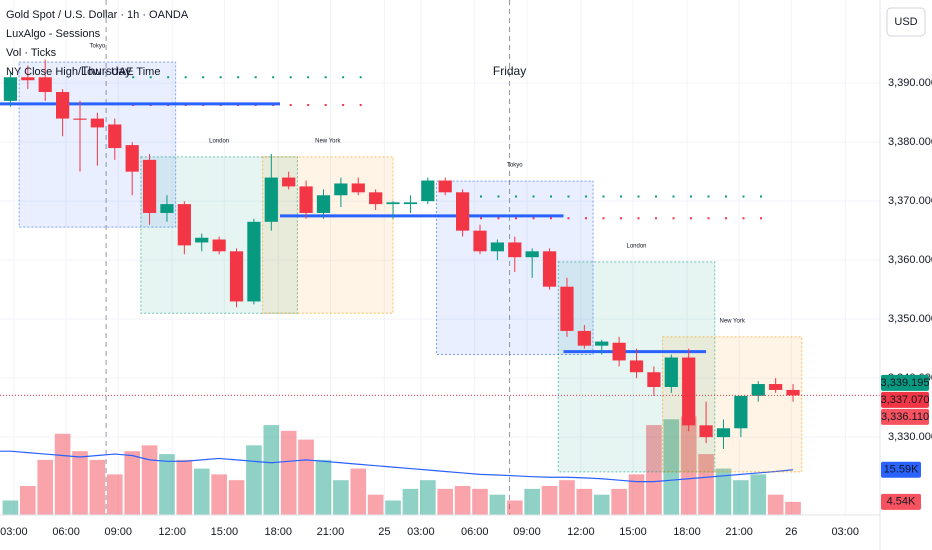 The image size is (932, 550). I want to click on symbol-title: Gold Spot / U.S. Dollar · 1h · OANDA, so click(97, 15).